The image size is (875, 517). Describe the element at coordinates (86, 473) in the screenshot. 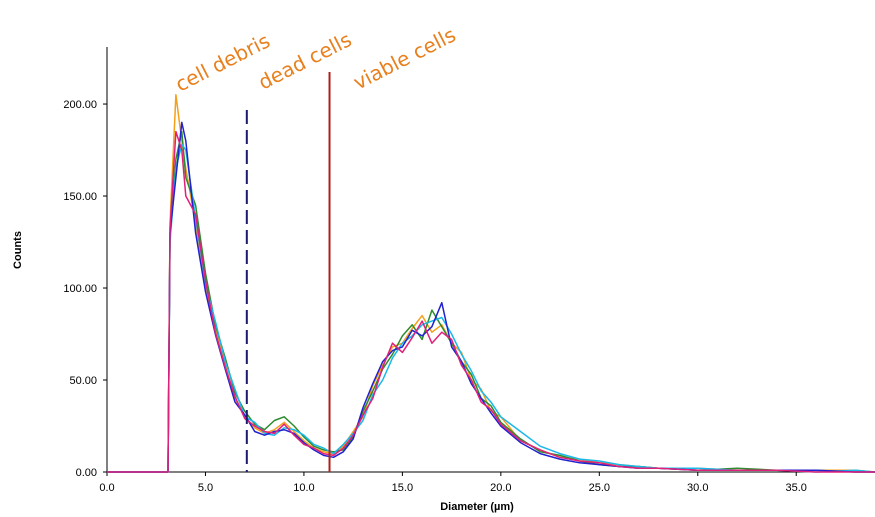

I see `y-tick-label: 0.00` at that location.